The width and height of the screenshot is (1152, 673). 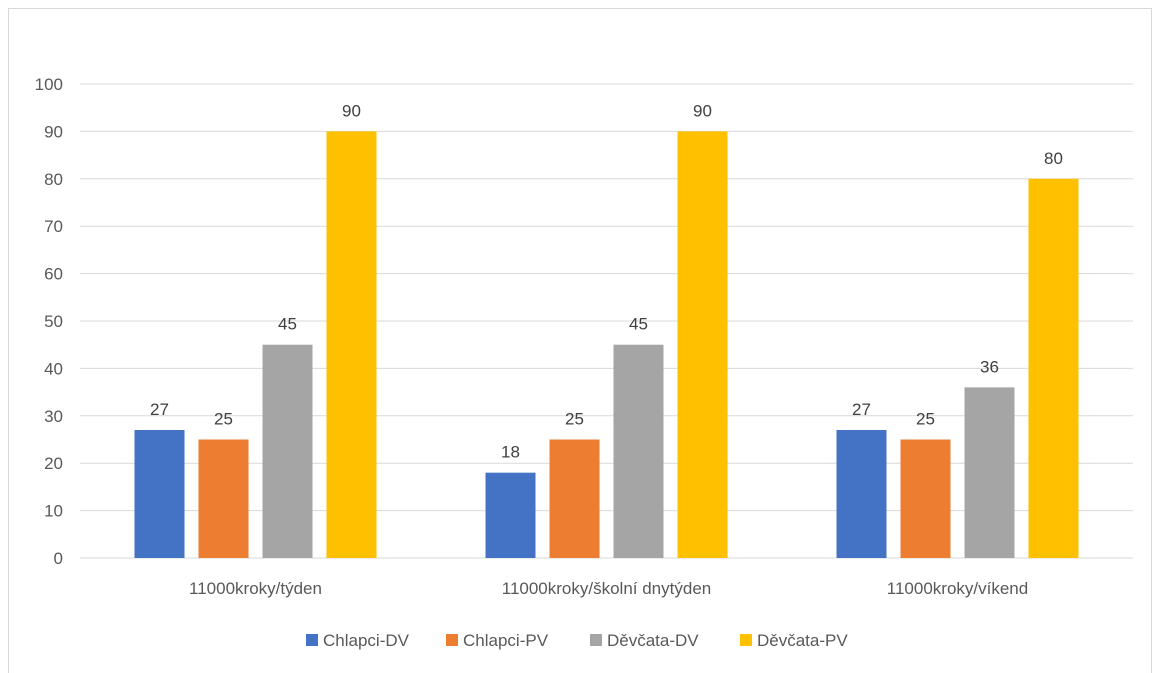 What do you see at coordinates (58, 558) in the screenshot?
I see `y-tick-label: 0` at bounding box center [58, 558].